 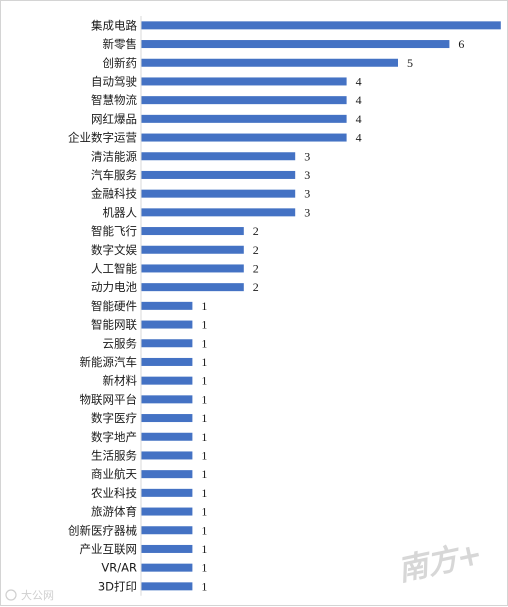 I want to click on category-label: 生活服务, so click(x=114, y=455).